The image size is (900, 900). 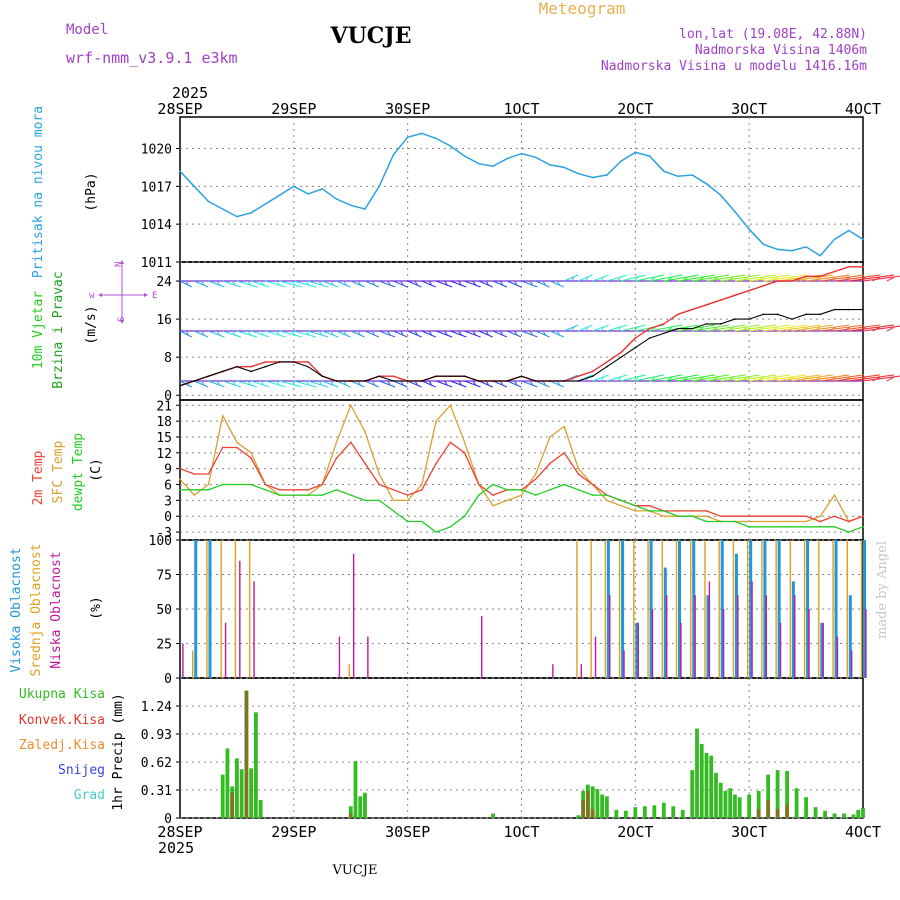 What do you see at coordinates (38, 330) in the screenshot?
I see `wind-title: 10m Vjetar` at bounding box center [38, 330].